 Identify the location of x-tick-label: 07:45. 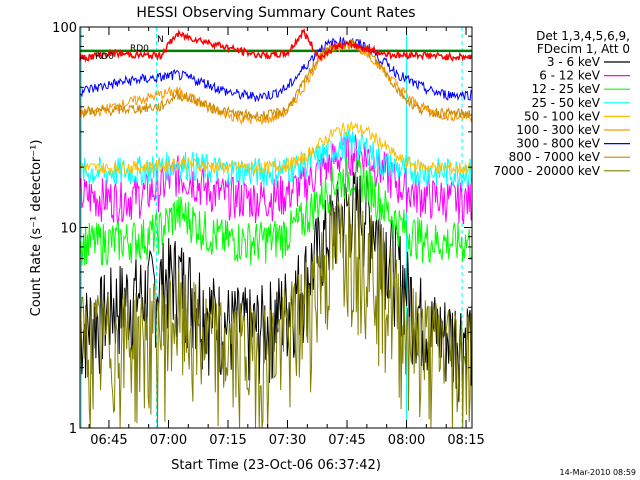
(346, 440).